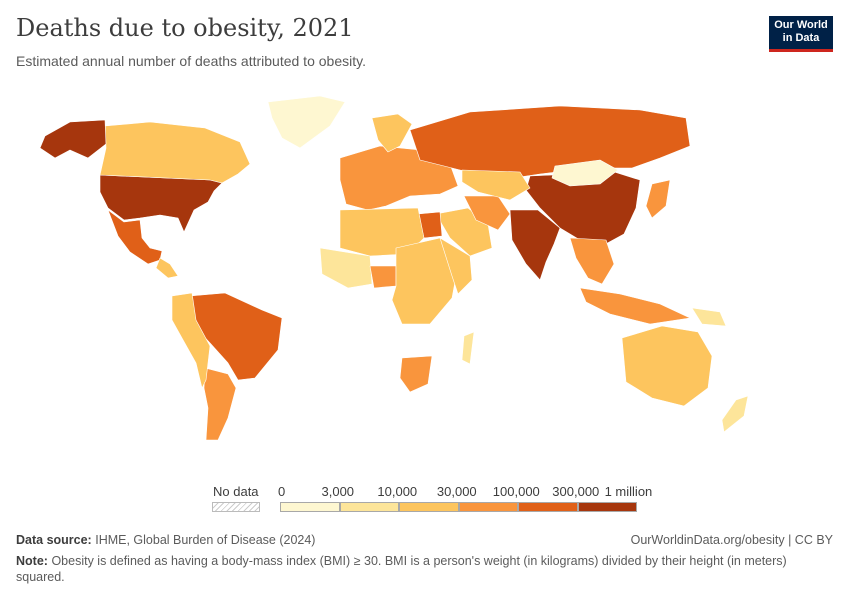 This screenshot has height=600, width=850. Describe the element at coordinates (487, 213) in the screenshot. I see `region-iran` at that location.